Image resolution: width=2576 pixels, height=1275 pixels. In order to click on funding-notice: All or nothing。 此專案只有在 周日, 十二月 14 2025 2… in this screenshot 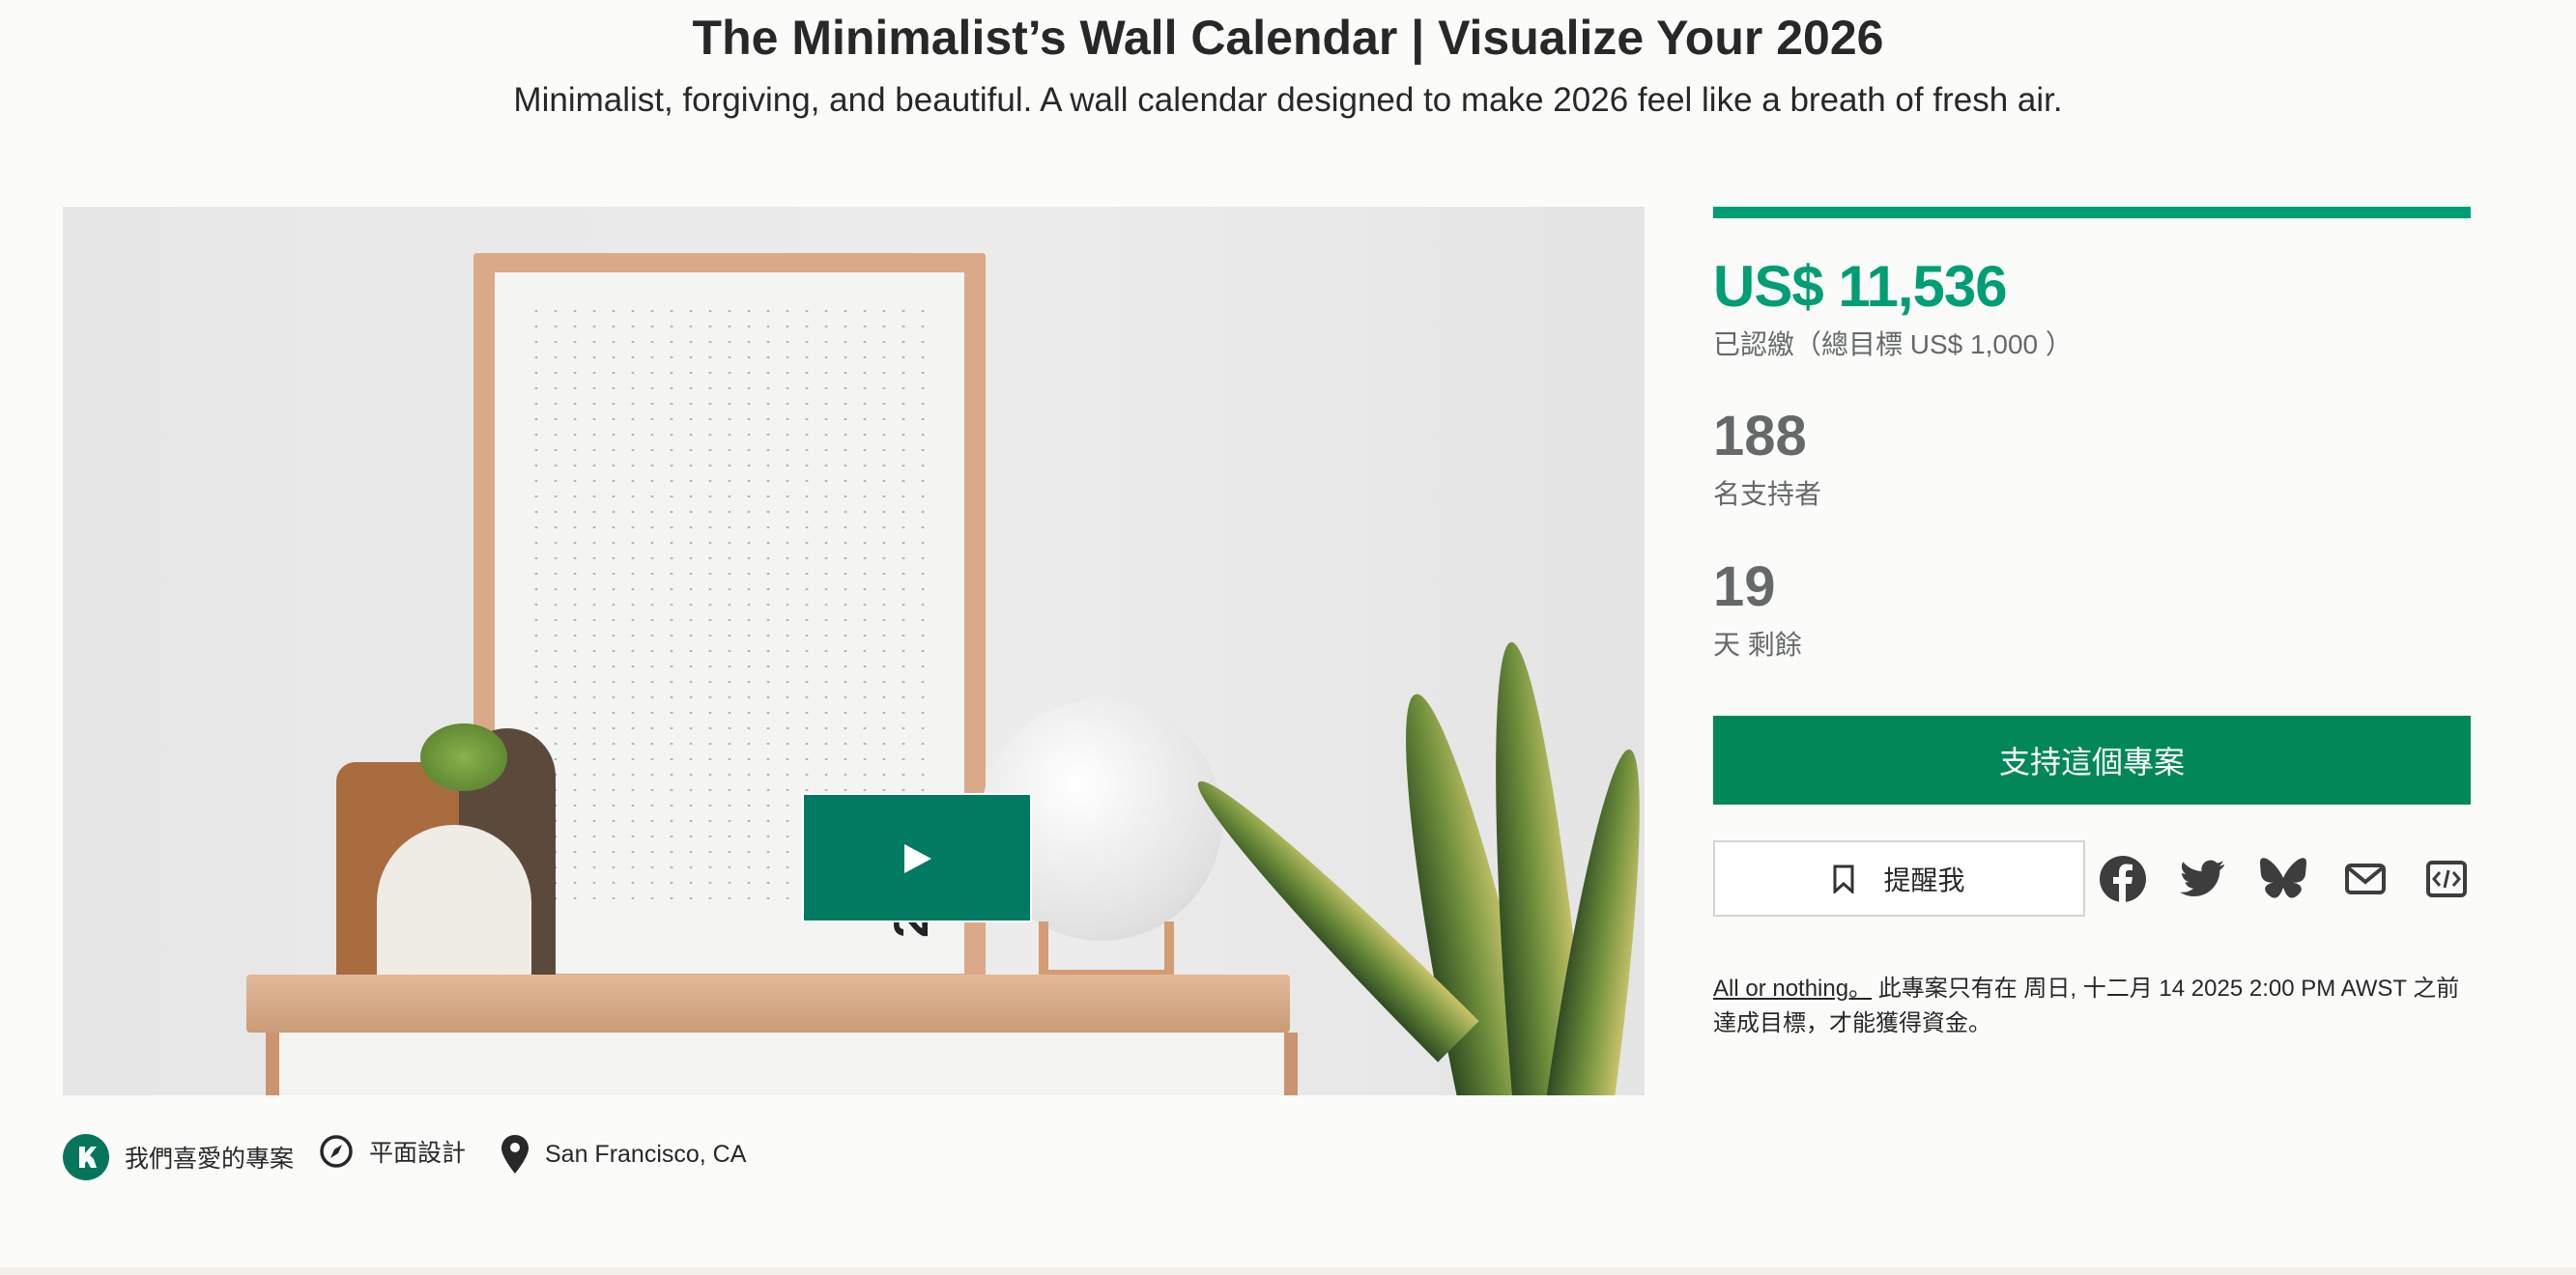, I will do `click(2095, 1007)`.